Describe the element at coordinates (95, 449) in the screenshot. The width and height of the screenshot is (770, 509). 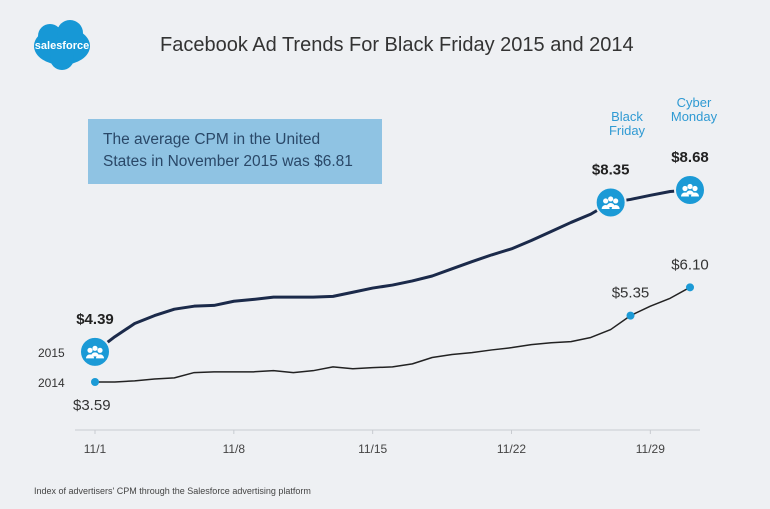
I see `x-tick-label: 11/1` at that location.